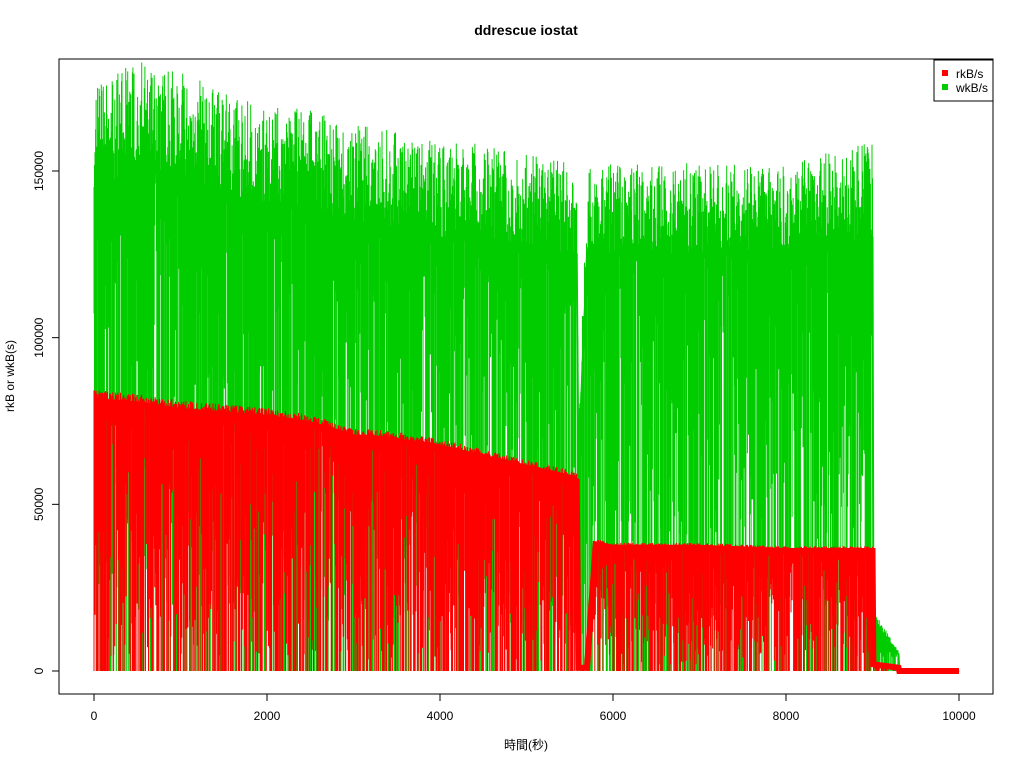 This screenshot has width=1024, height=768. What do you see at coordinates (969, 74) in the screenshot?
I see `legend-label-rkb: rkB/s` at bounding box center [969, 74].